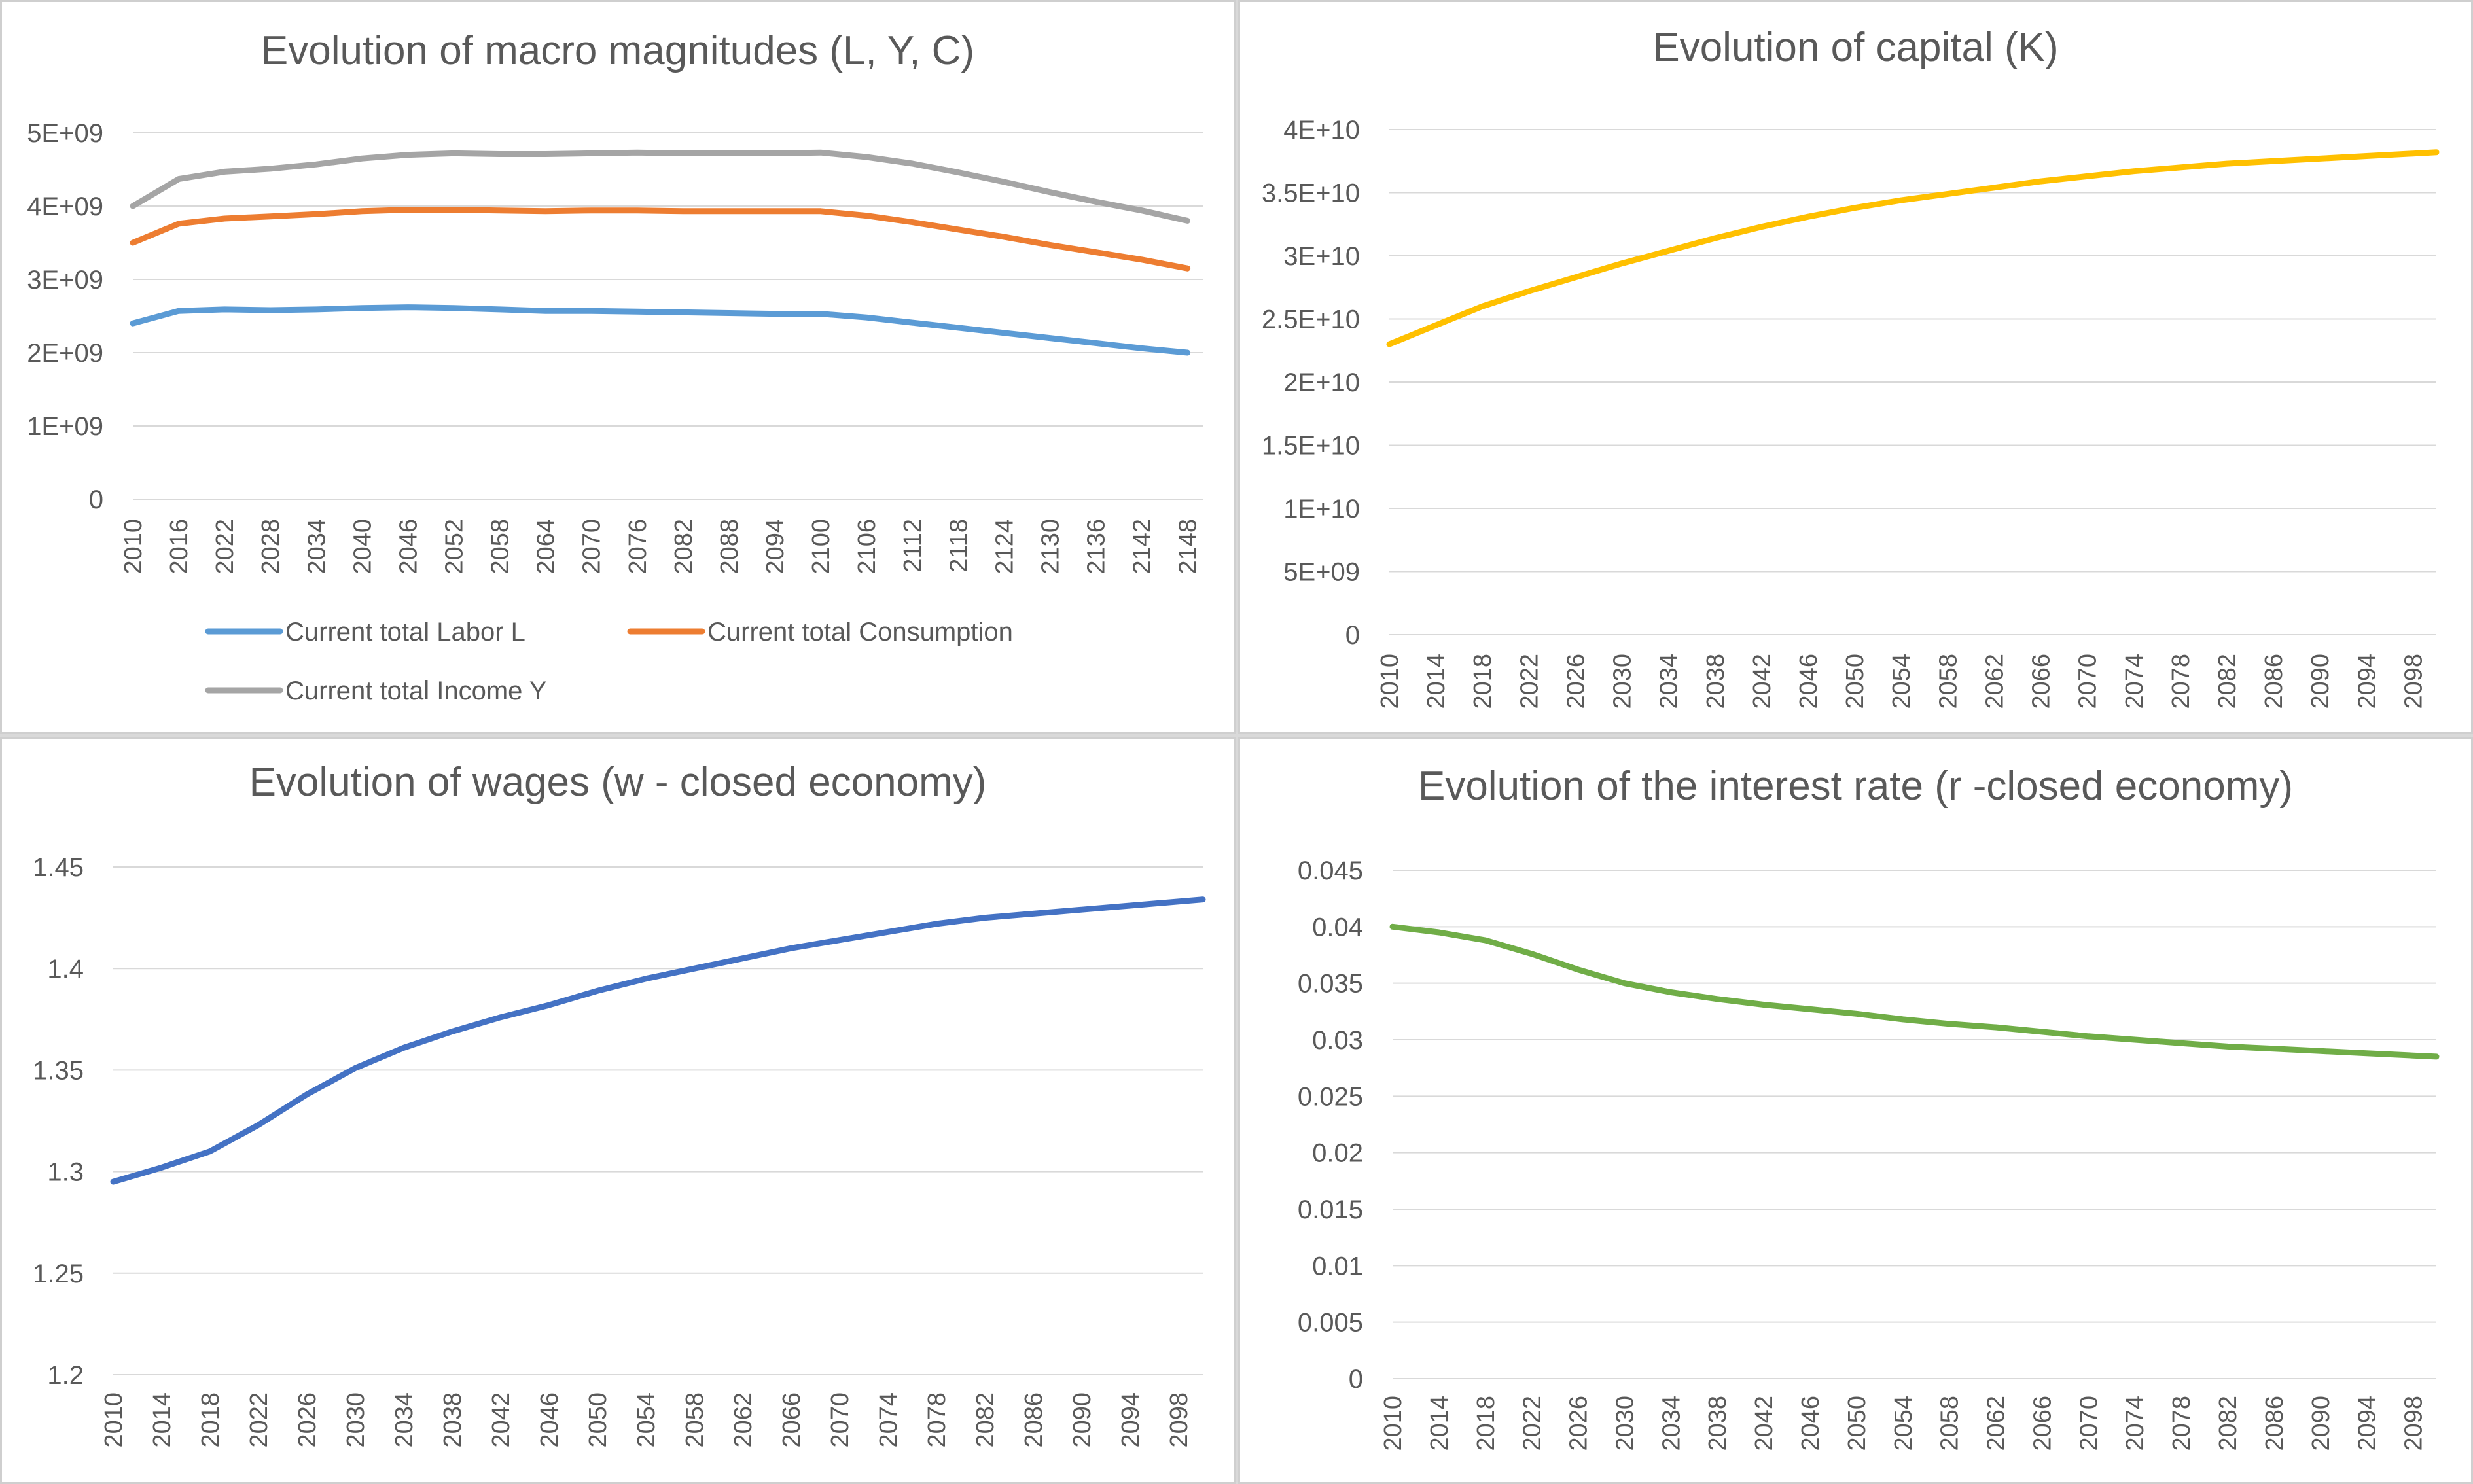  I want to click on y-tick-label: 1E+10, so click(1321, 509).